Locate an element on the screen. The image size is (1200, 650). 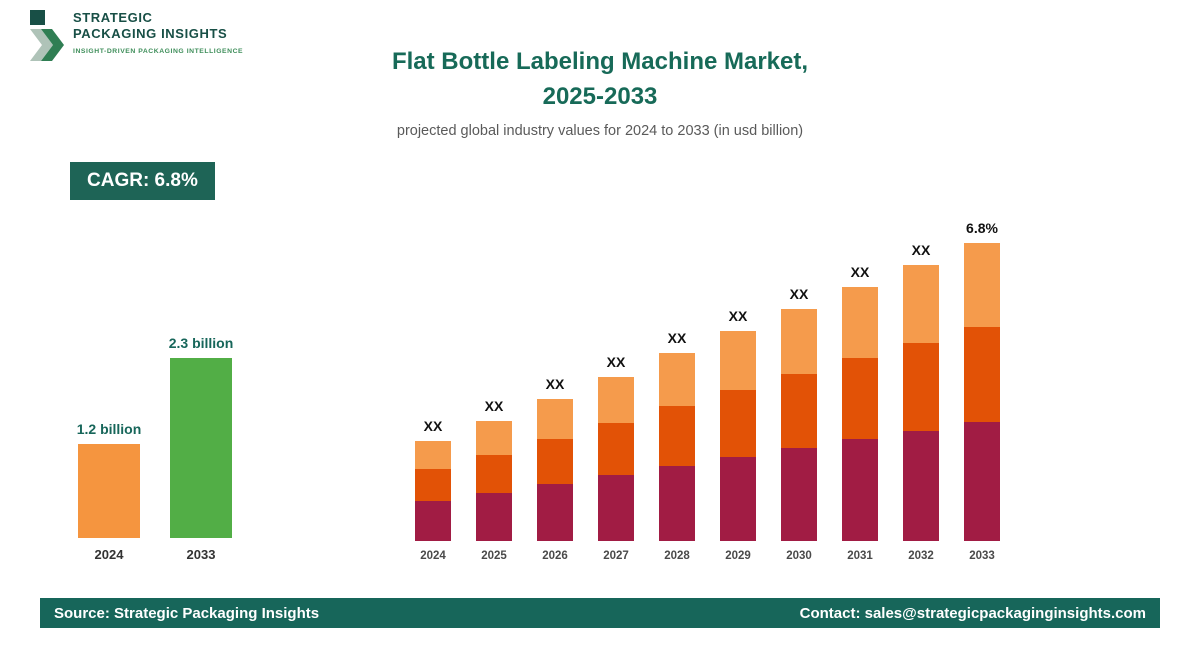
brand-name-line1: STRATEGIC is located at coordinates (113, 17).